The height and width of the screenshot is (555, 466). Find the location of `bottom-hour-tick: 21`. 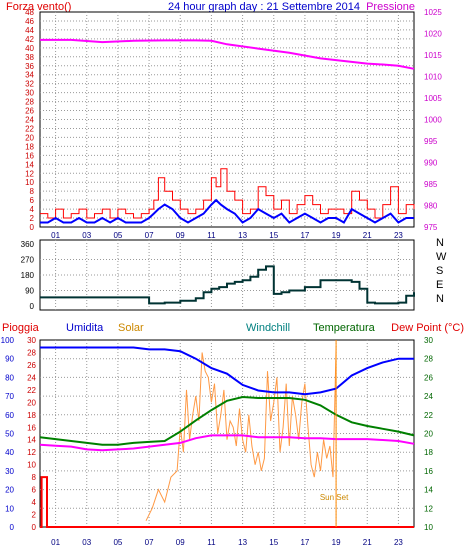

bottom-hour-tick: 21 is located at coordinates (367, 542).